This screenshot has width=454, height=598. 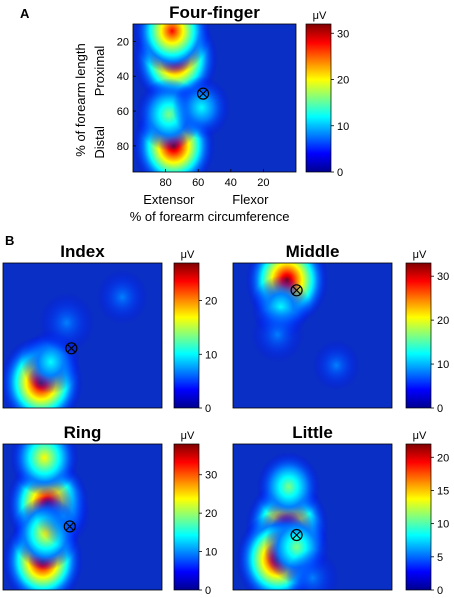 What do you see at coordinates (123, 112) in the screenshot?
I see `y-tick-label: 60` at bounding box center [123, 112].